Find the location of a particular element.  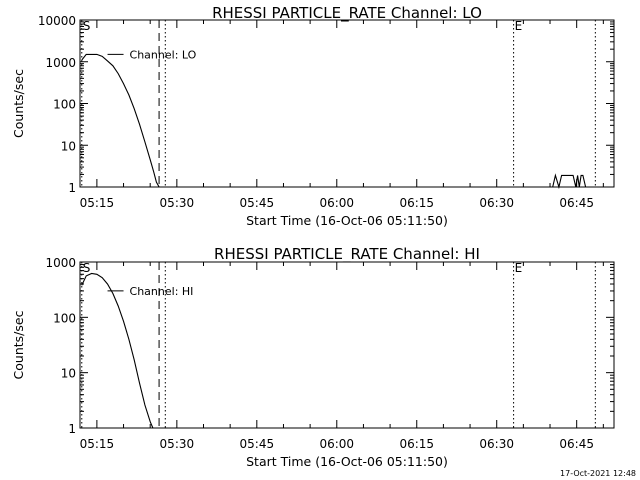

legend-label: Channel: LO is located at coordinates (163, 54).